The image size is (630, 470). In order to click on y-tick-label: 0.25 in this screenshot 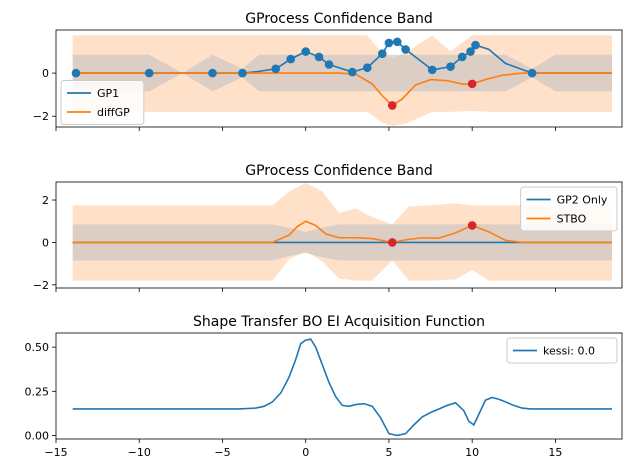, I will do `click(37, 391)`.